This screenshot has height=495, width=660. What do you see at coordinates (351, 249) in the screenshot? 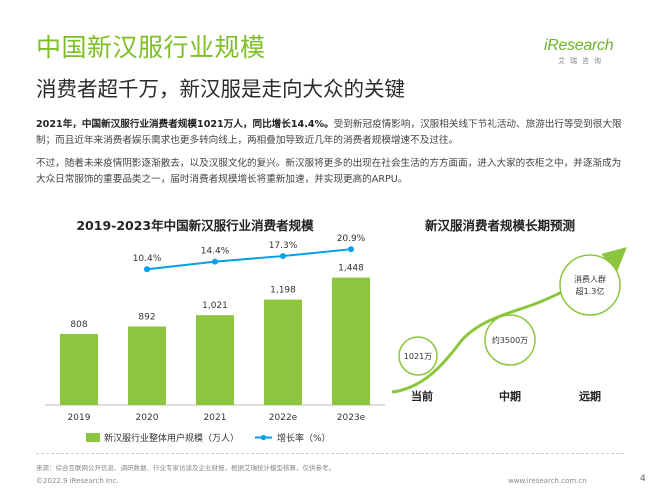
I see `growth-rate-point-2023e` at bounding box center [351, 249].